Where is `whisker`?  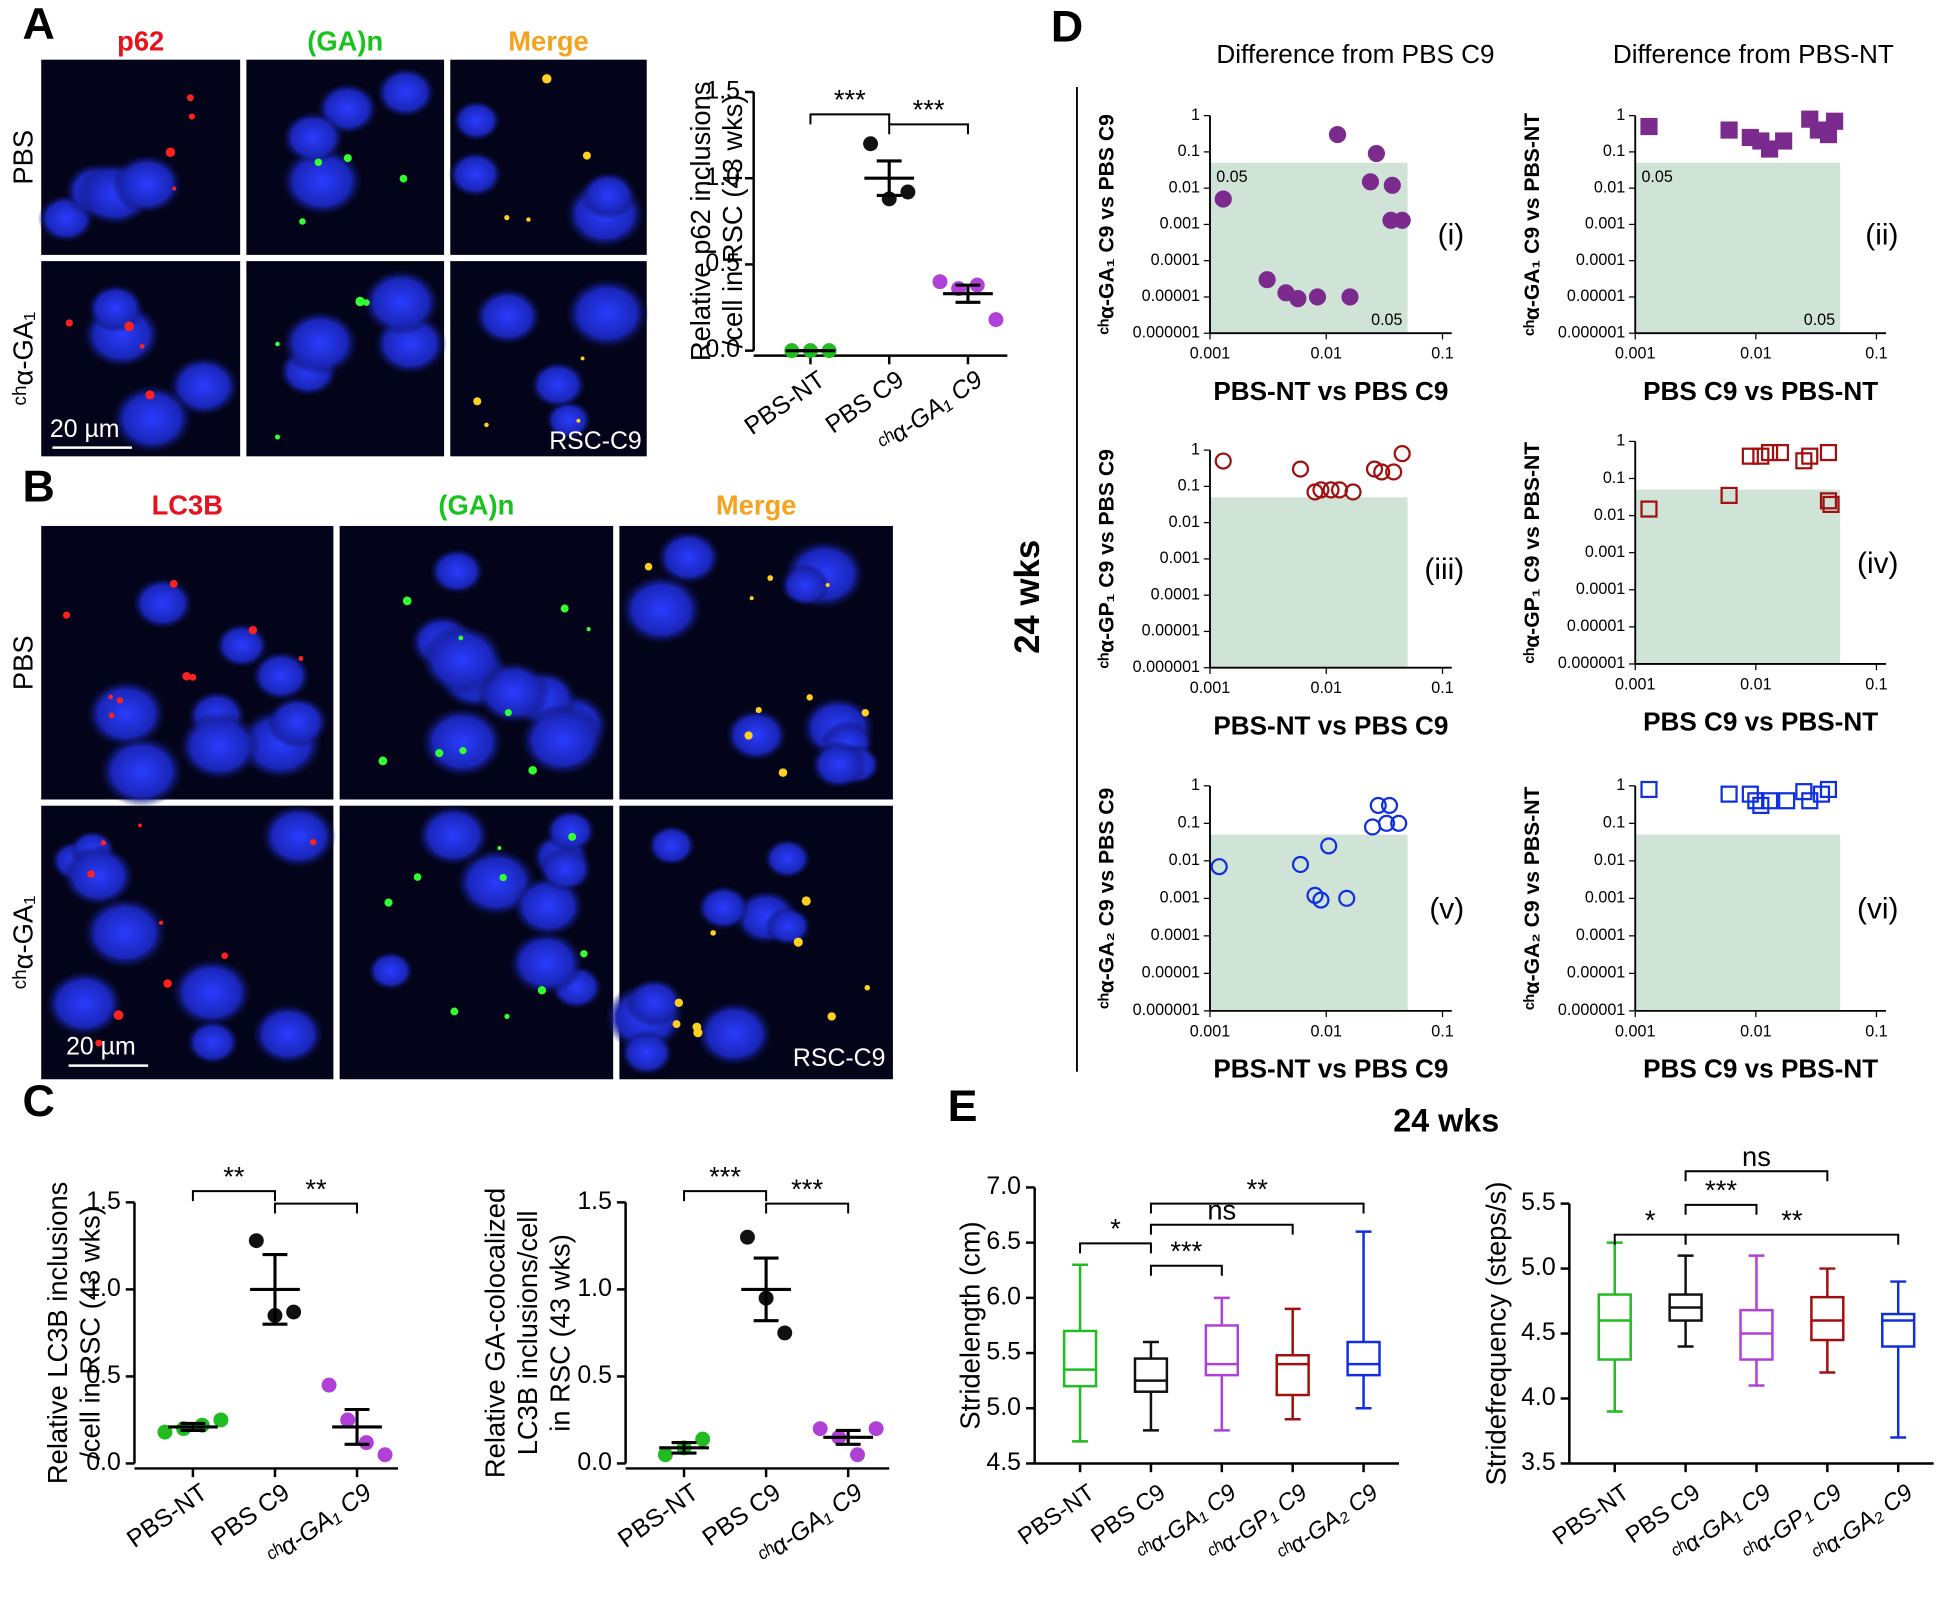 whisker is located at coordinates (1363, 1286).